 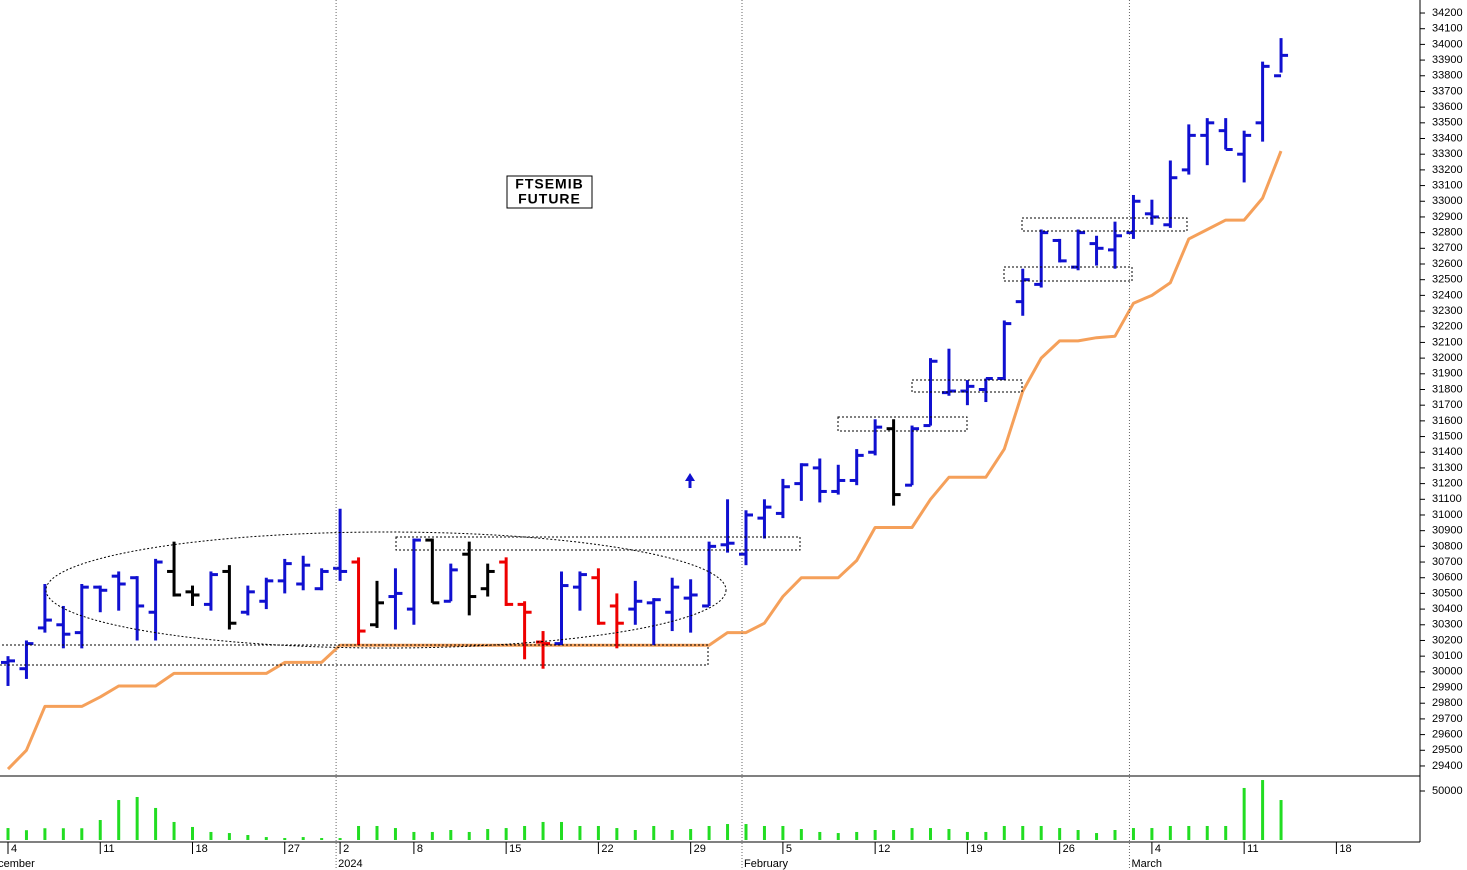 What do you see at coordinates (1447, 734) in the screenshot?
I see `y-tick-label: 29600` at bounding box center [1447, 734].